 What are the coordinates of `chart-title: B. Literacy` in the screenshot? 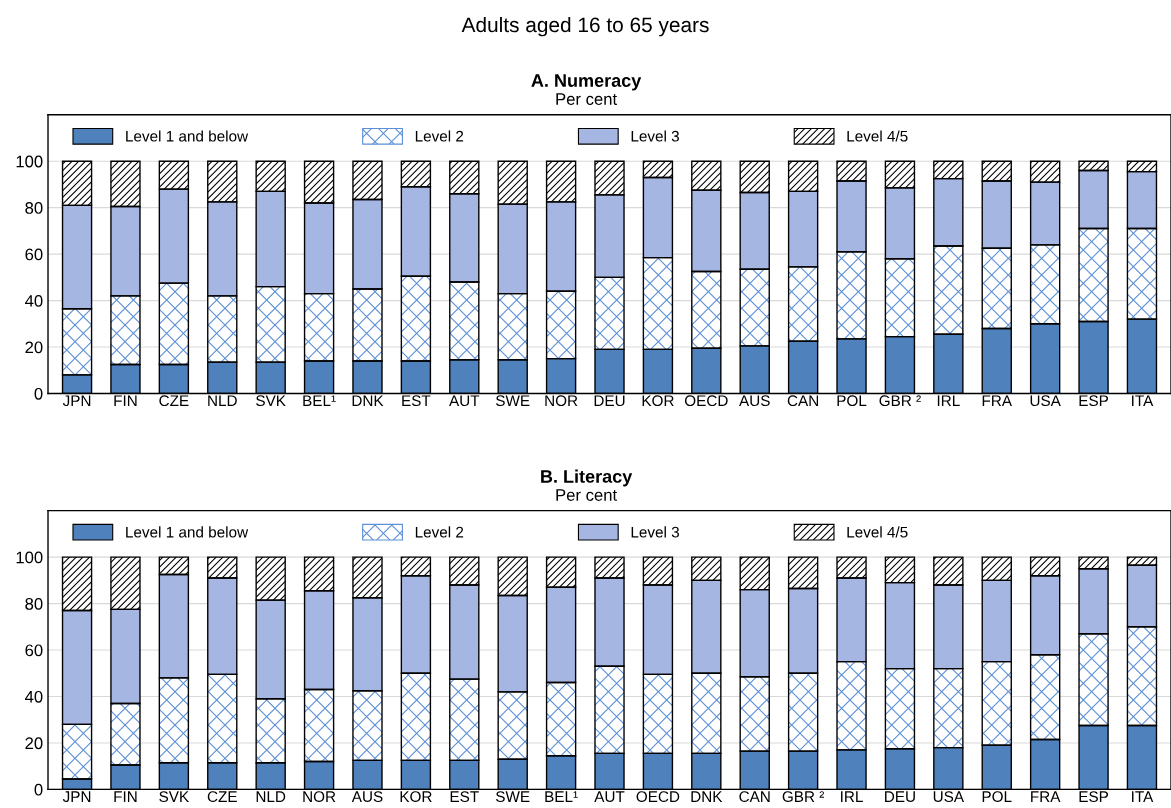 It's located at (587, 478).